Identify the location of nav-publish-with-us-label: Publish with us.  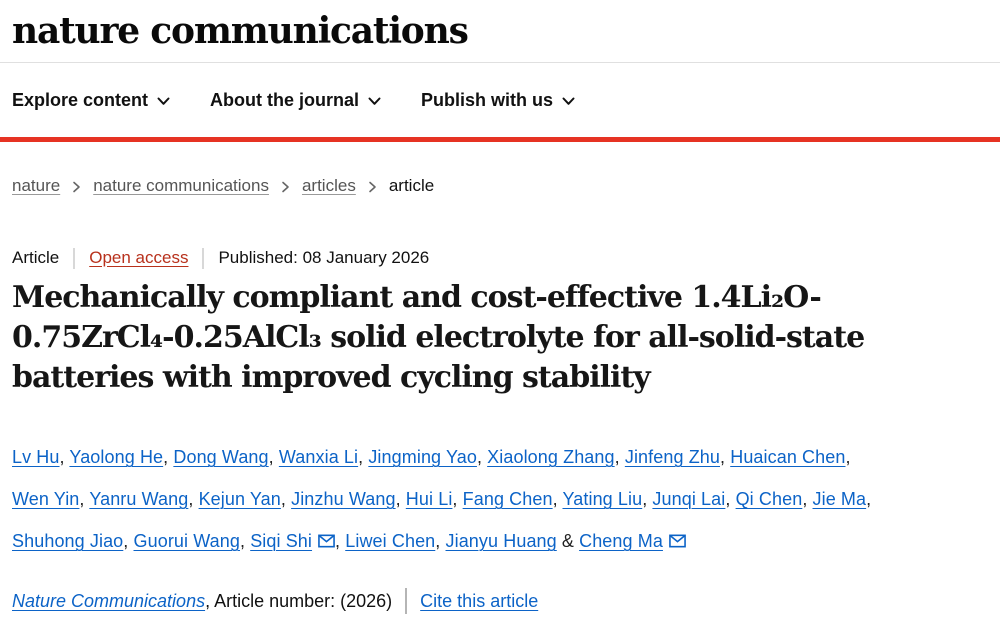
(487, 99).